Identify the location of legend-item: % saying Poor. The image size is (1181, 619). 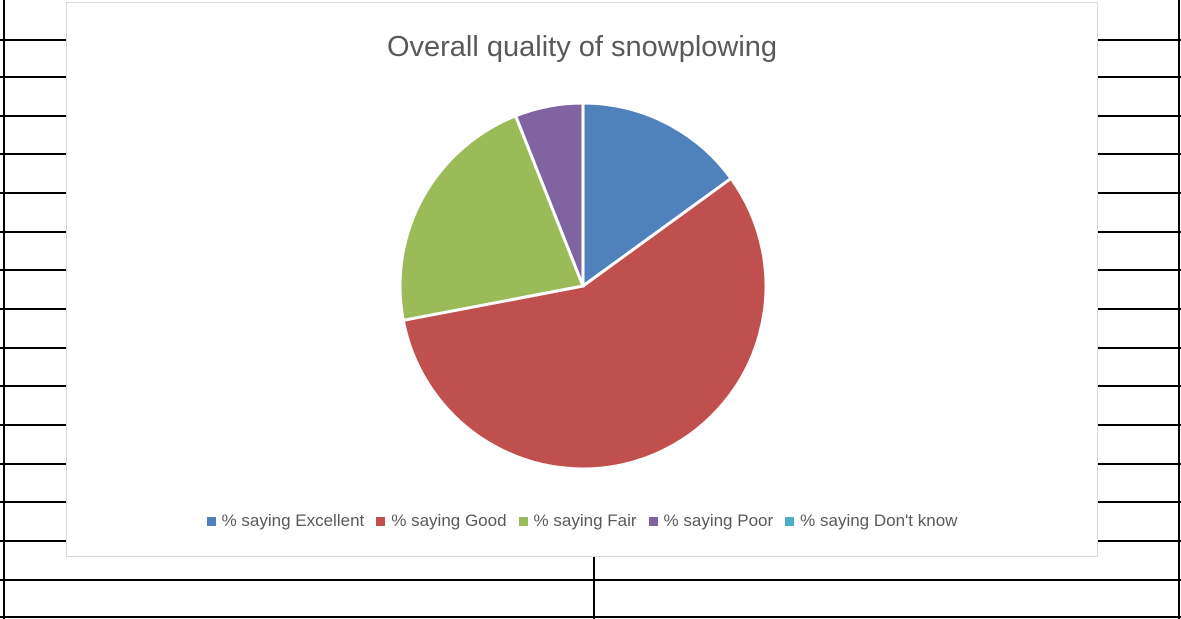
(711, 521).